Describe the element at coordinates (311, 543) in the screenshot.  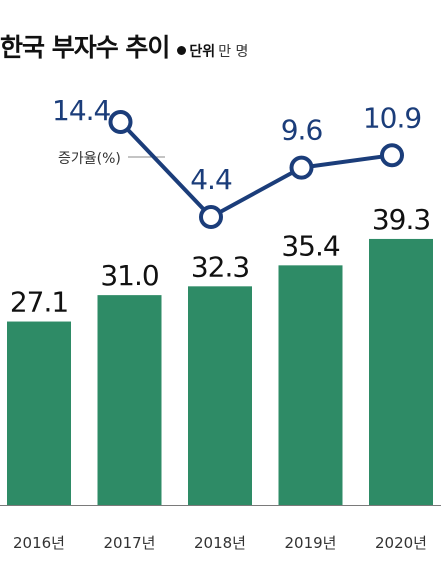
I see `x-tick-label: 2019년` at that location.